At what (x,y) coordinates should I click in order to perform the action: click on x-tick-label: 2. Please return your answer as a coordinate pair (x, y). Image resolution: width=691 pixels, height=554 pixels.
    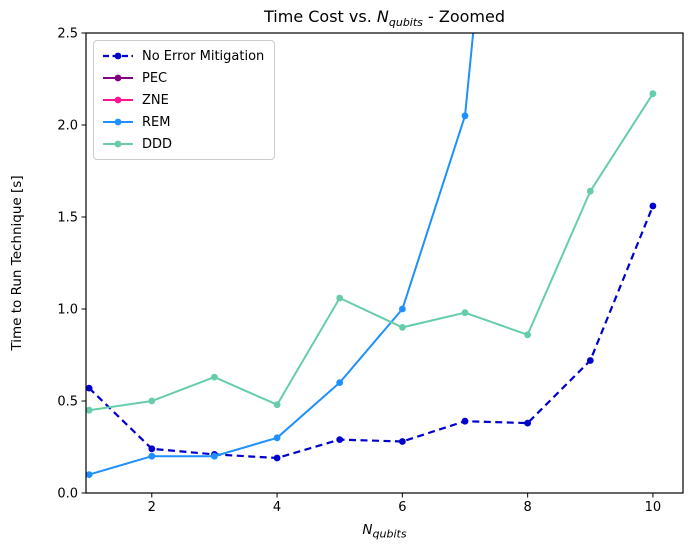
    Looking at the image, I should click on (152, 507).